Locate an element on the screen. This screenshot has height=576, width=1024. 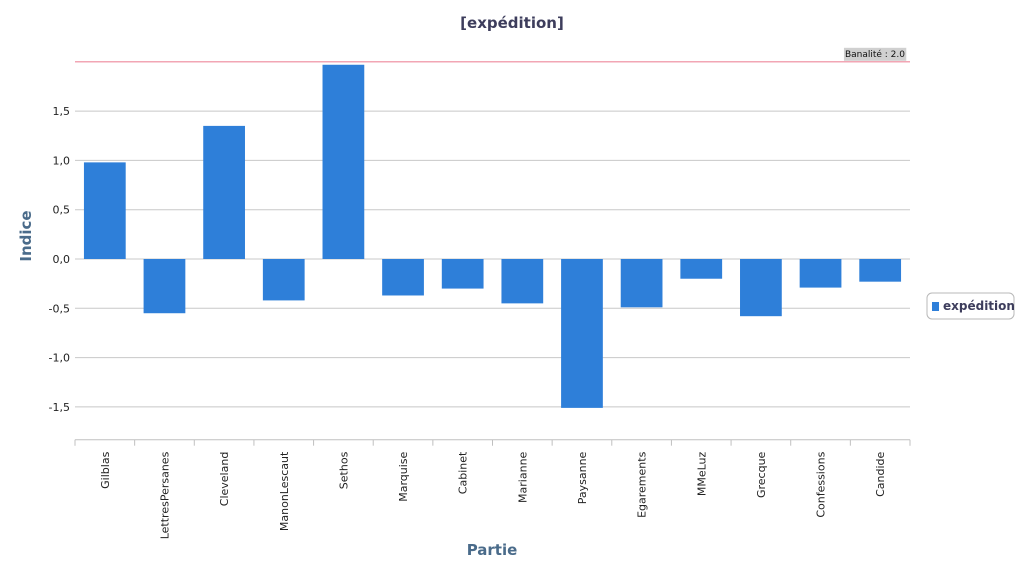
x-tick-label: ManonLescaut is located at coordinates (284, 491).